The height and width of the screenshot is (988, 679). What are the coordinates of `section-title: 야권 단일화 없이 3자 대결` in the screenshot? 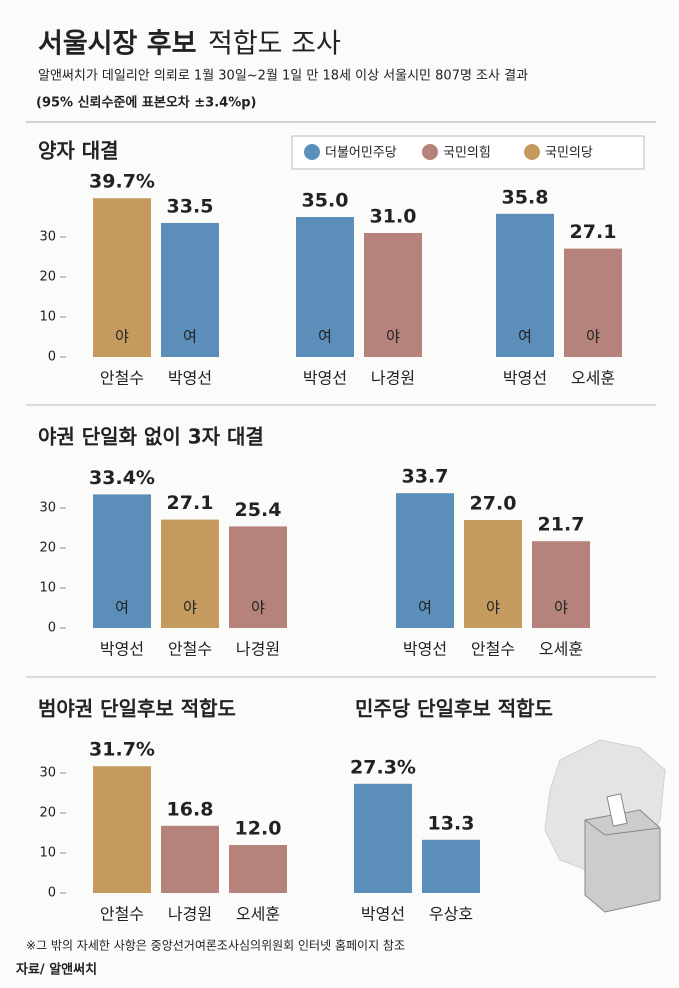 It's located at (151, 437).